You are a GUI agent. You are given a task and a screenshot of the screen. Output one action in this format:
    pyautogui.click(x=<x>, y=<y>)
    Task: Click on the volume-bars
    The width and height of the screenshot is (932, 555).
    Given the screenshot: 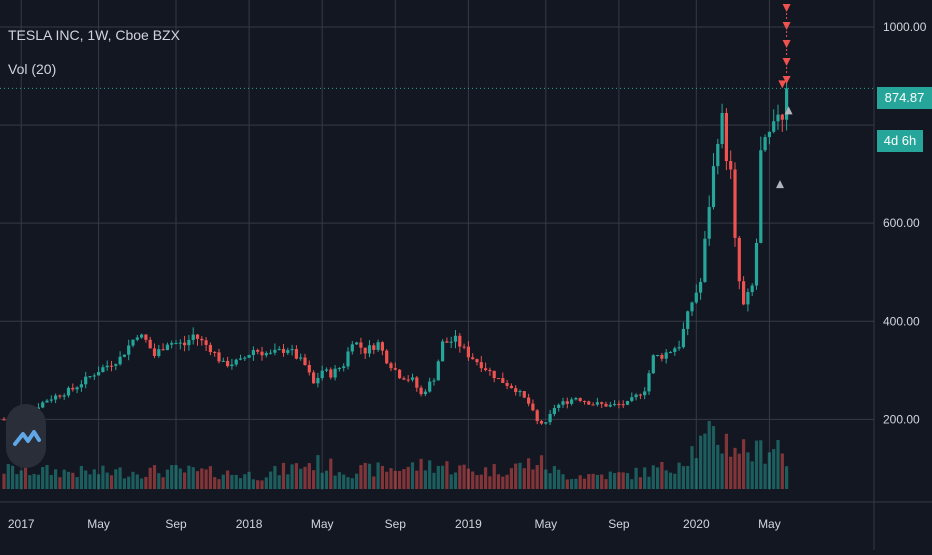 What is the action you would take?
    pyautogui.click(x=395, y=454)
    